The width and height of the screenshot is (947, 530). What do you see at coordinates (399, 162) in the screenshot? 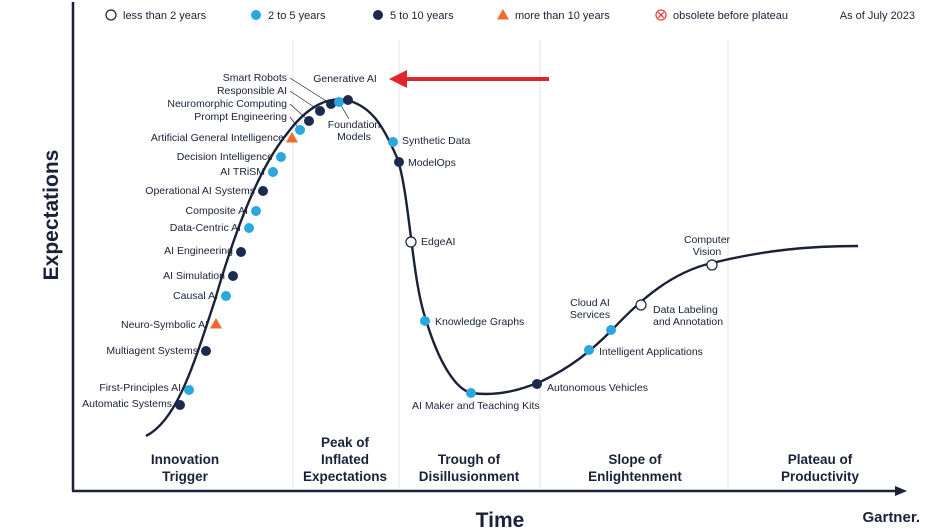
I see `point-marker-modelops` at bounding box center [399, 162].